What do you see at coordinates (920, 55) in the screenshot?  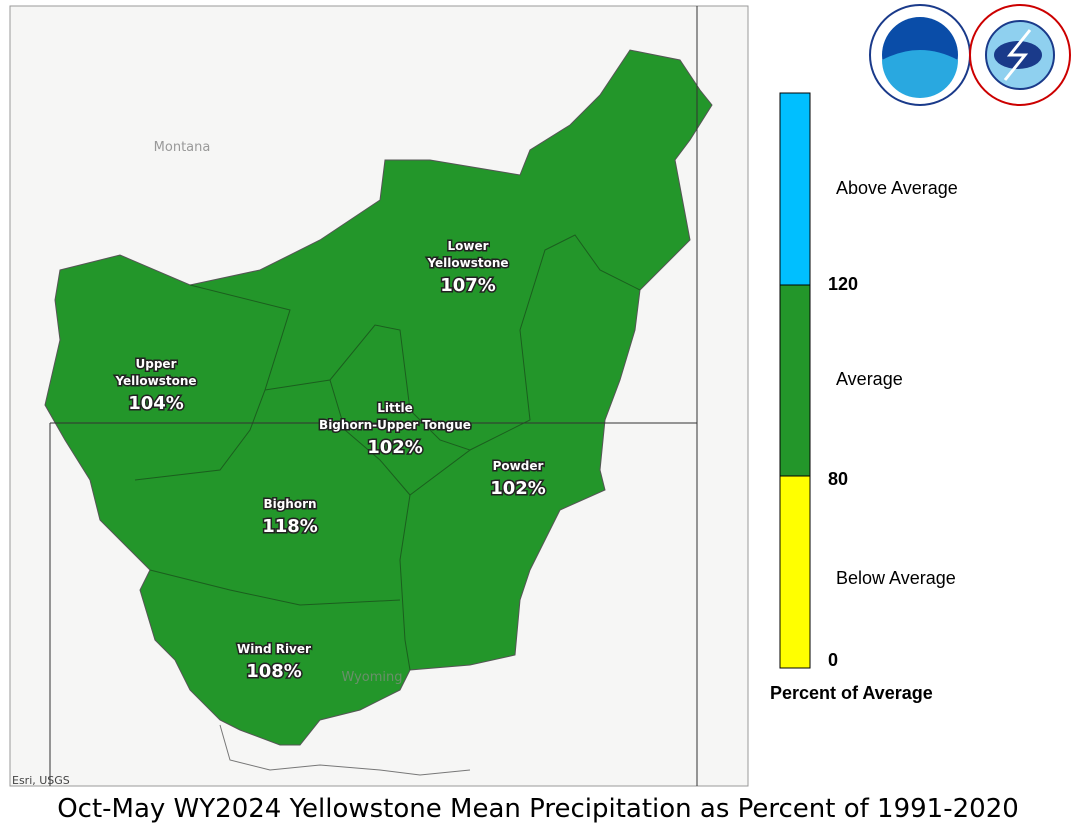 I see `noaa-logo` at bounding box center [920, 55].